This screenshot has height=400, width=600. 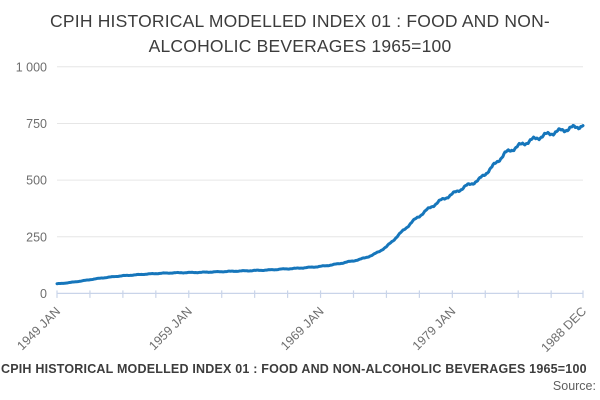 I want to click on source-label: Source:, so click(x=574, y=386).